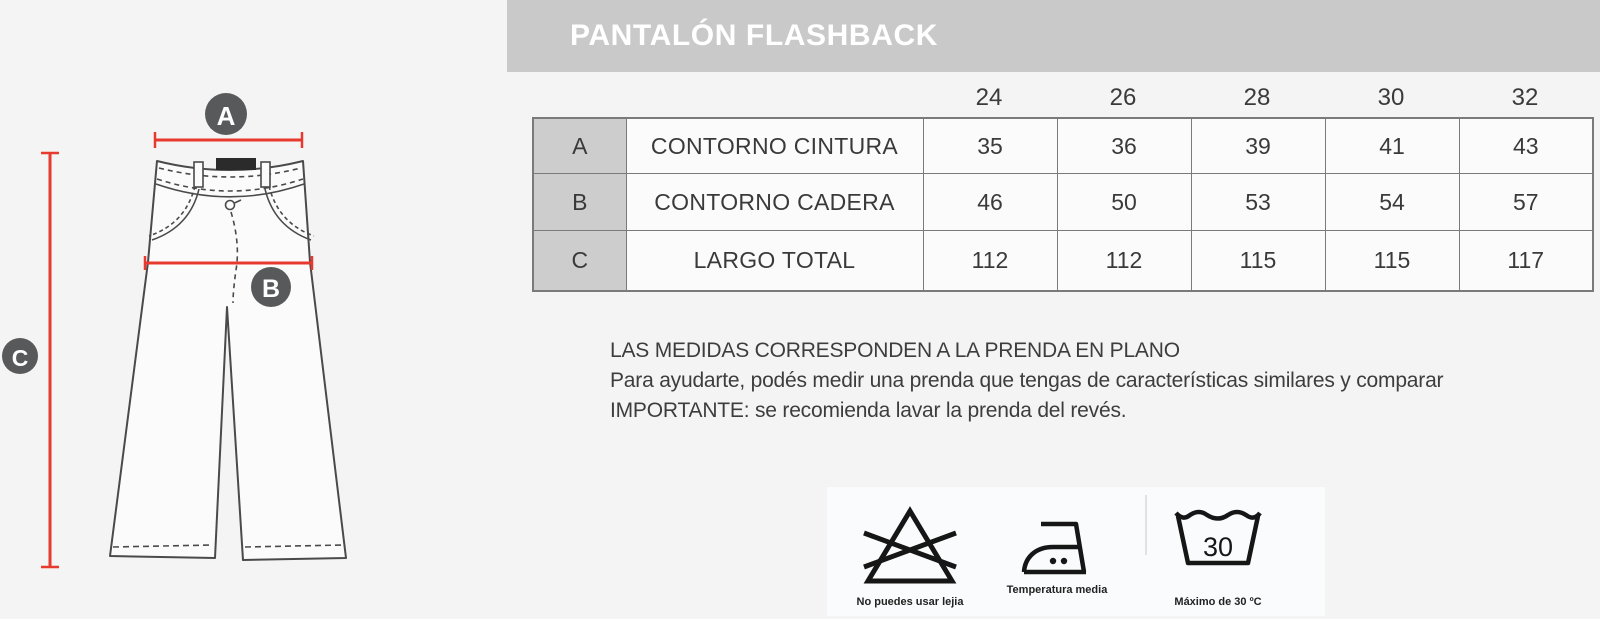 The width and height of the screenshot is (1600, 619). I want to click on pants-outline-icon, so click(228, 360).